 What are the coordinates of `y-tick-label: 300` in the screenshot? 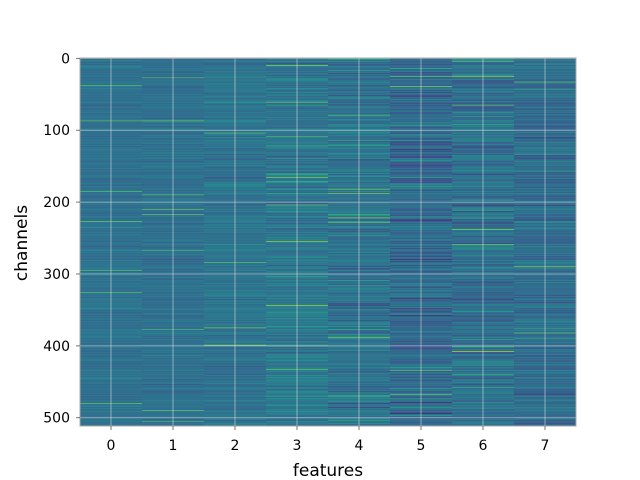 It's located at (56, 275).